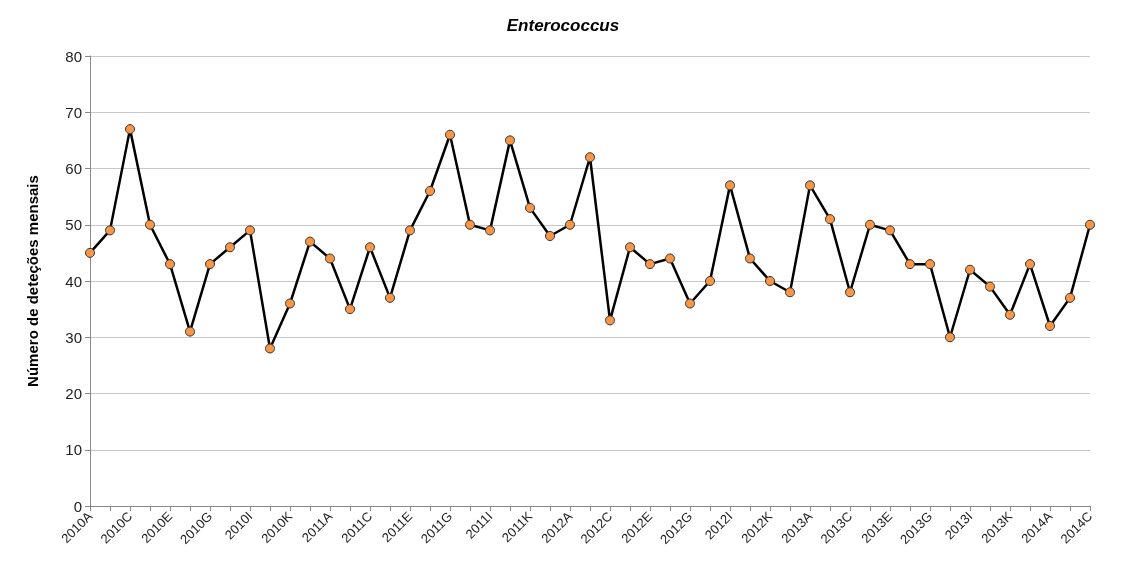 This screenshot has width=1130, height=575. I want to click on y-axis-title: Número de deteções mensais, so click(32, 281).